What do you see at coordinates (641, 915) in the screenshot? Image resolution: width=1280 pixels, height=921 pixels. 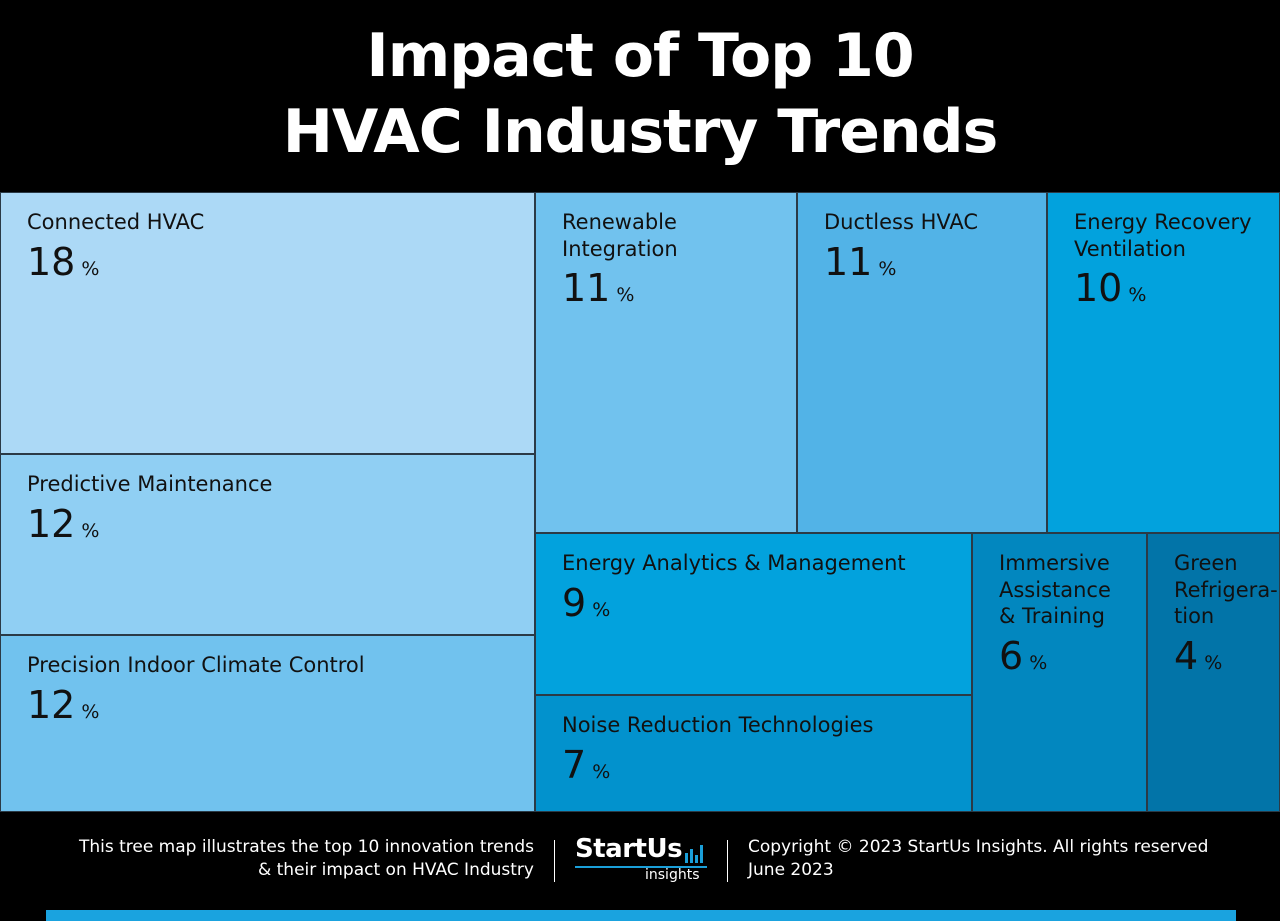 I see `accent-bar` at bounding box center [641, 915].